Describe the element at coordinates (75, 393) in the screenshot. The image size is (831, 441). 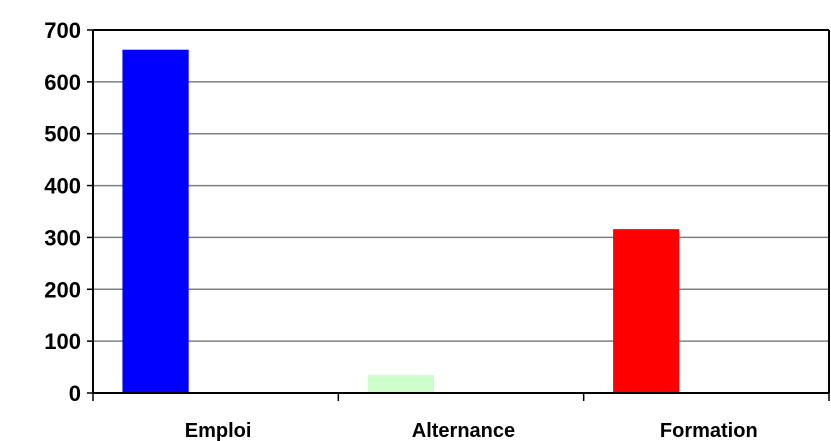
I see `y-tick-label: 0` at that location.